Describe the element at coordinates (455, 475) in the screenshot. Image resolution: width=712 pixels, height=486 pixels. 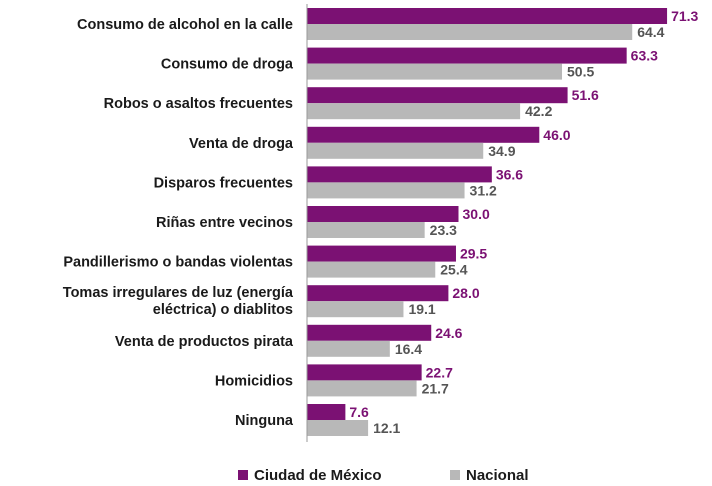
I see `legend-swatch-secondary` at that location.